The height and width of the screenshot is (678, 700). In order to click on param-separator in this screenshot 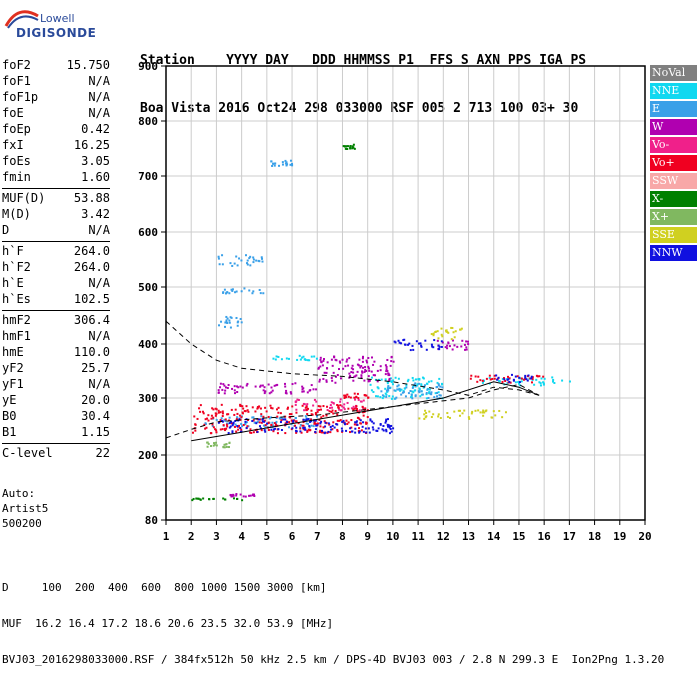, I will do `click(56, 310)`.